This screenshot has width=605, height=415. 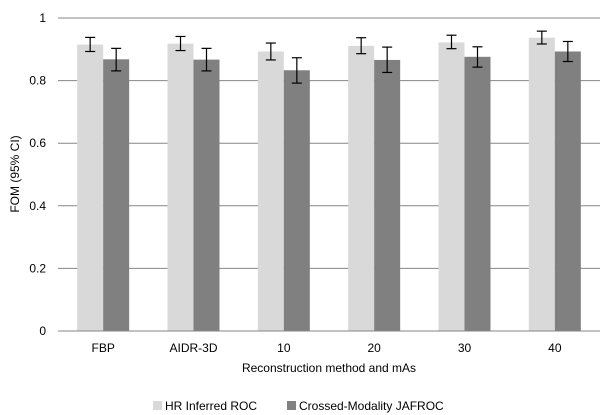 What do you see at coordinates (42, 18) in the screenshot?
I see `y-tick-label: 1` at bounding box center [42, 18].